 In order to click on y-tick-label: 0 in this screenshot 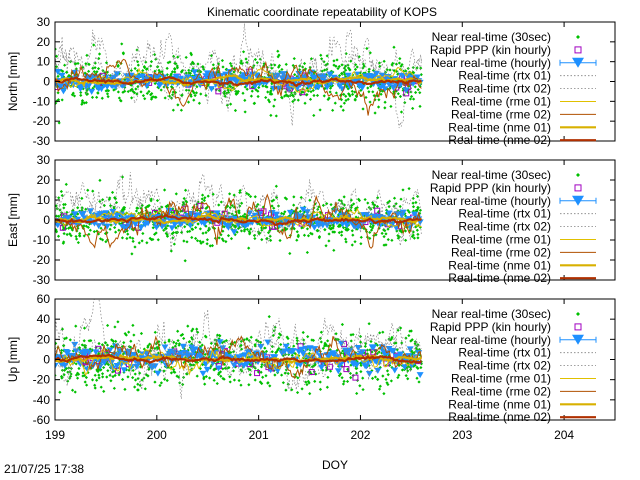, I will do `click(46, 360)`.